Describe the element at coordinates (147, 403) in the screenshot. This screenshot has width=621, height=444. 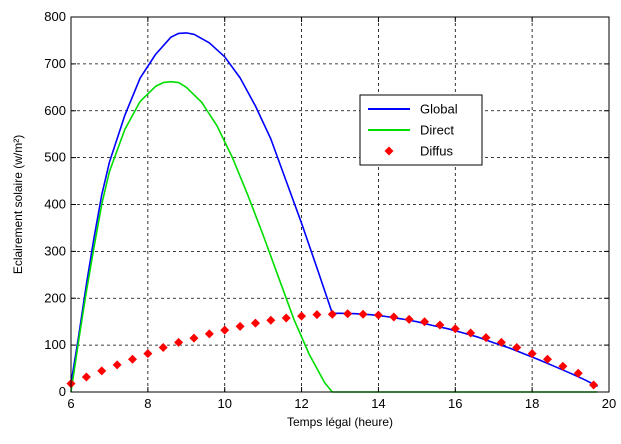
I see `x-tick-label: 8` at that location.